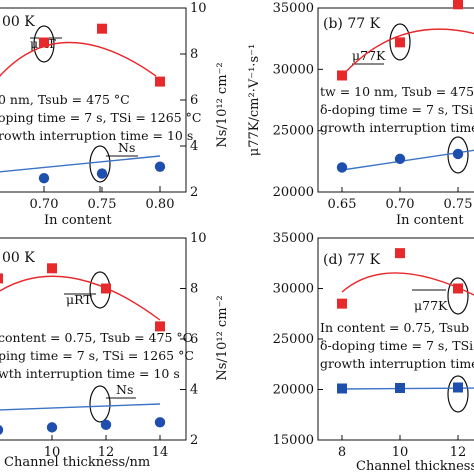  What do you see at coordinates (106, 452) in the screenshot?
I see `panel-c-xtick-label-1: 12` at bounding box center [106, 452].